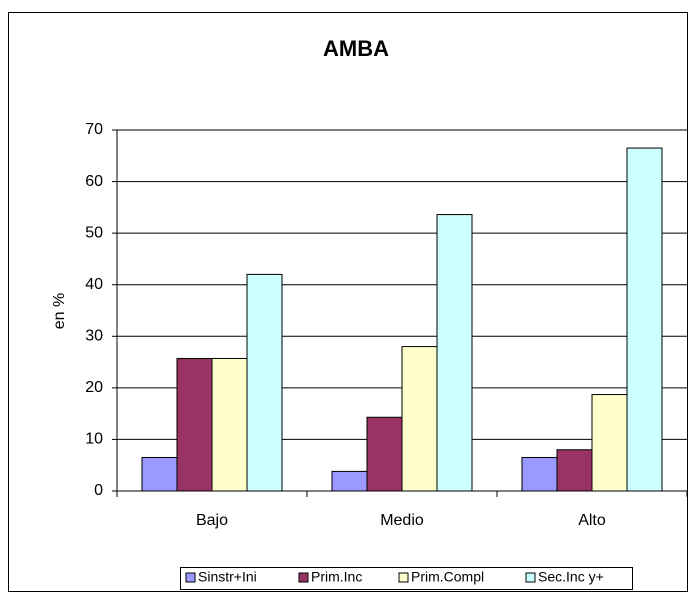 This screenshot has height=605, width=696. What do you see at coordinates (592, 520) in the screenshot?
I see `x-tick-label: Alto` at bounding box center [592, 520].